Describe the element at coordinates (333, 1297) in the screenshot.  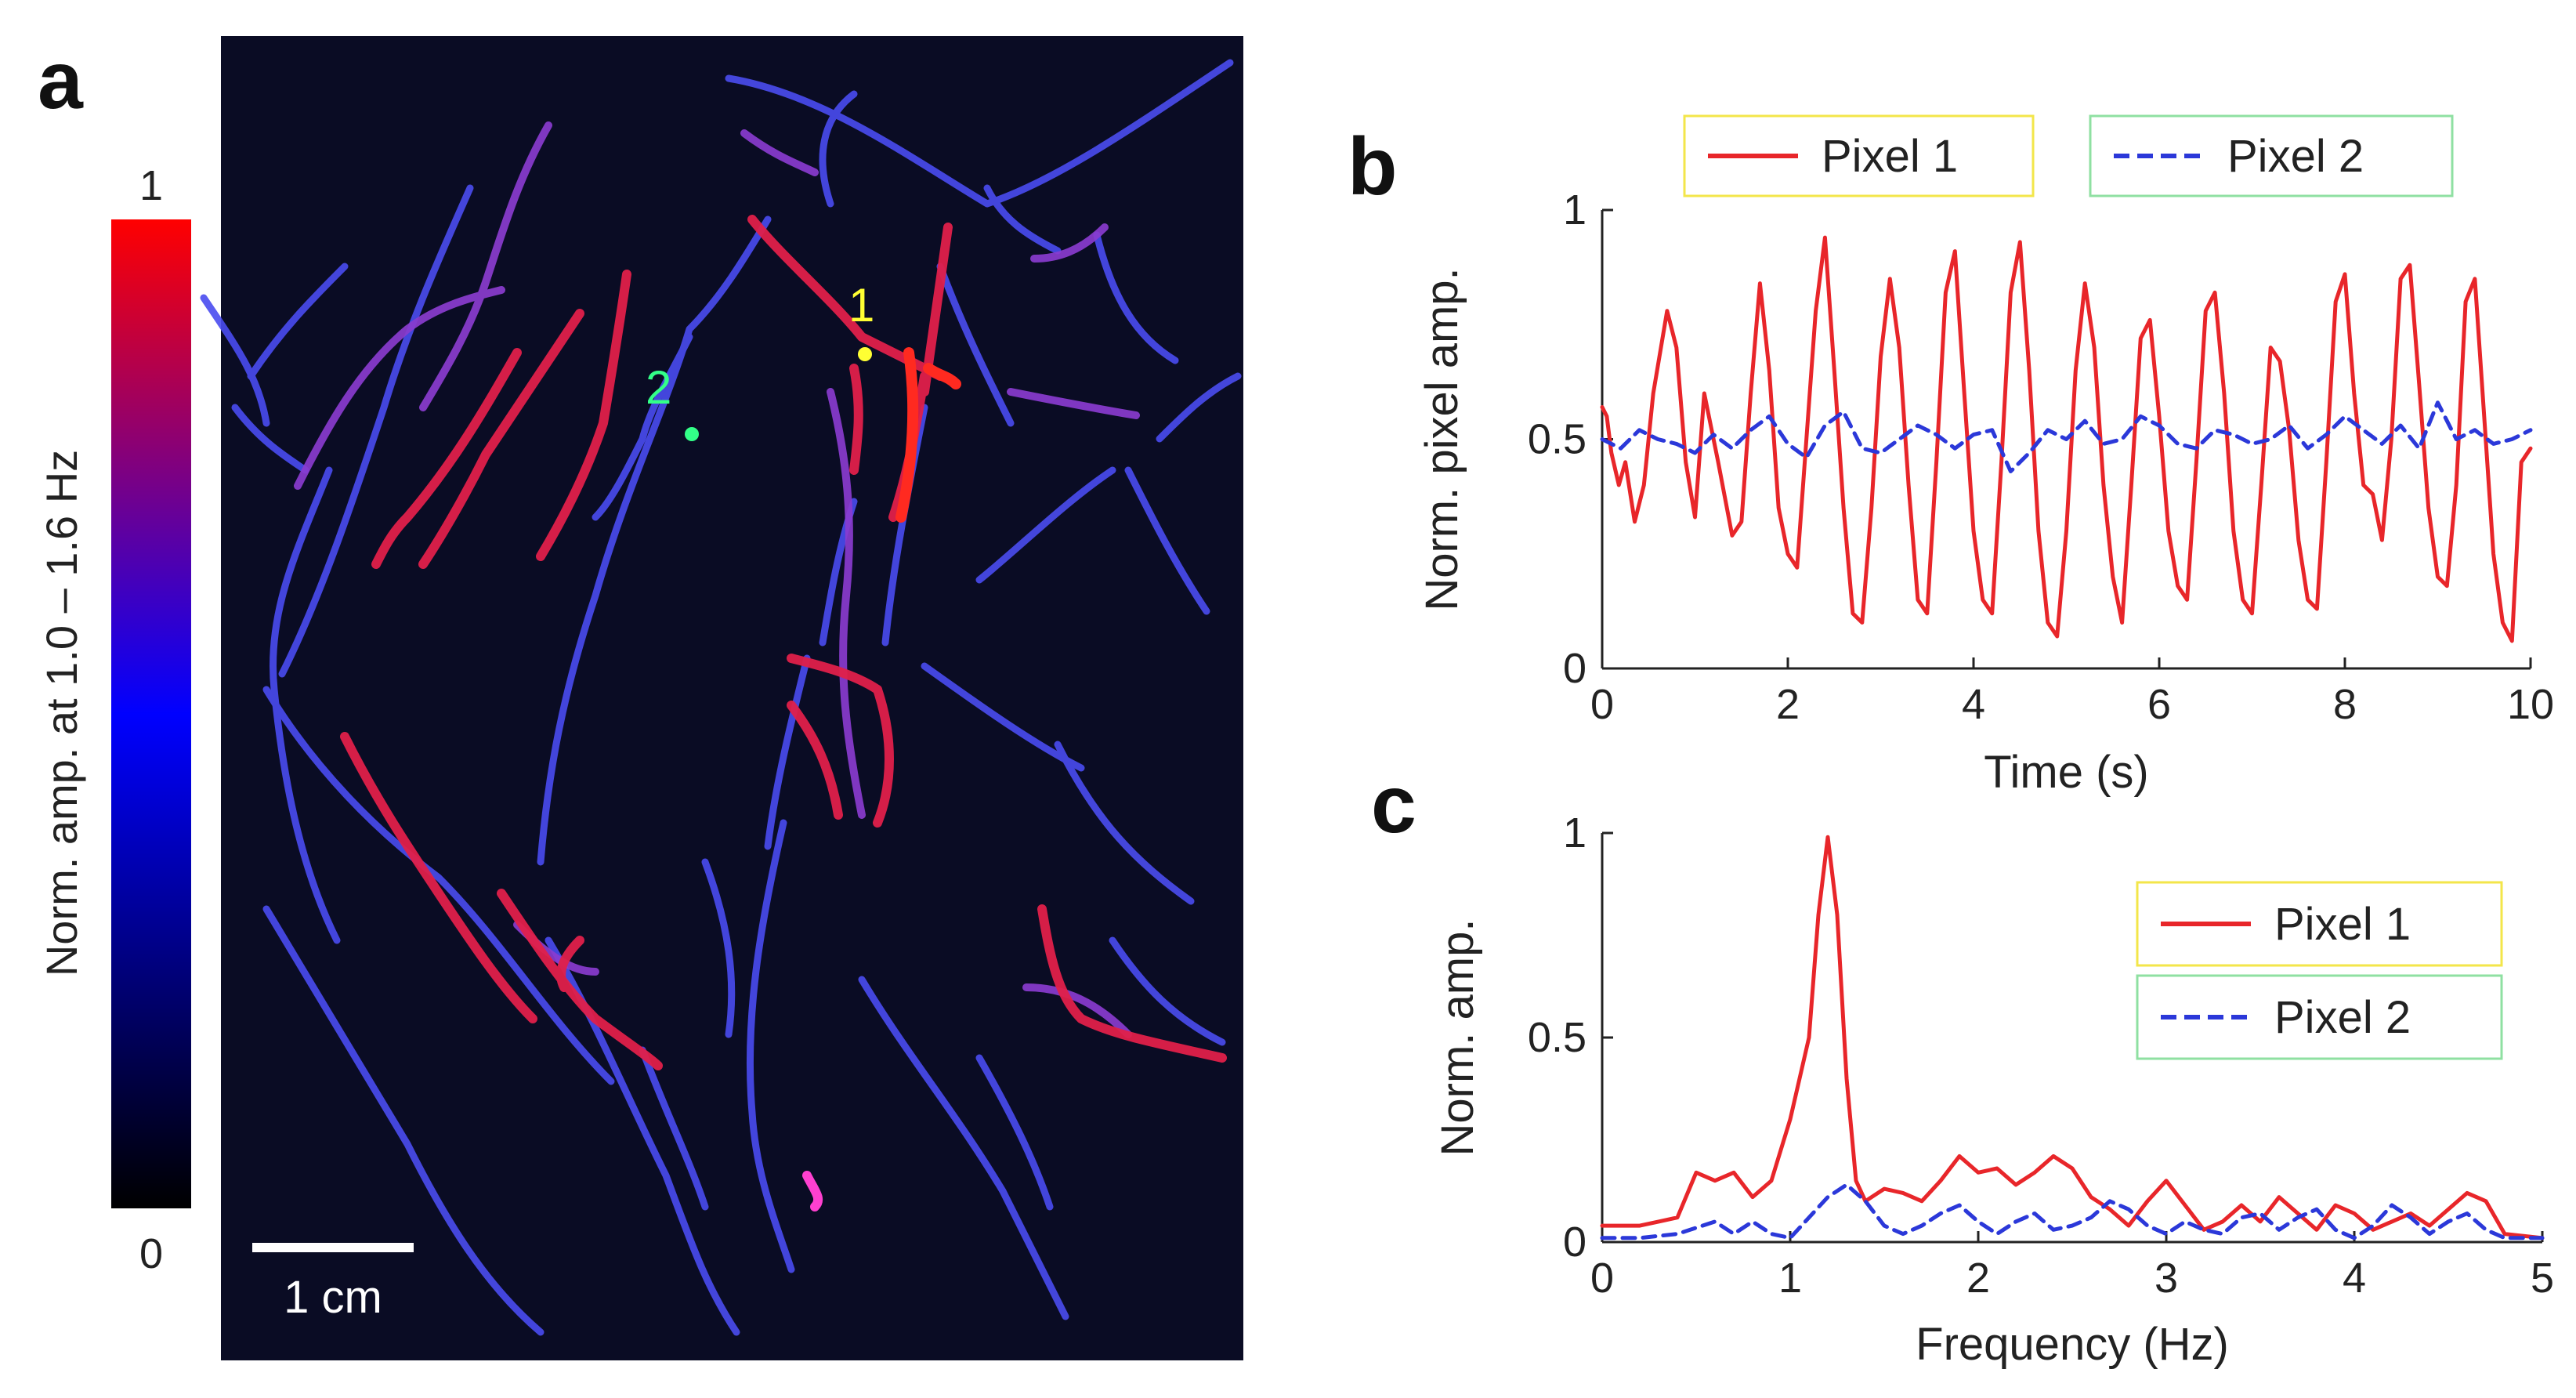
I see `scale-bar-label: 1 cm` at that location.